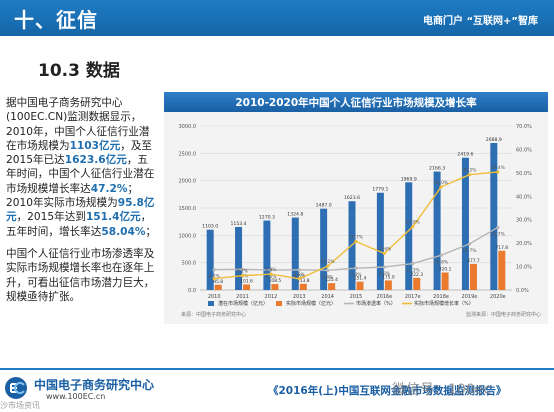 The width and height of the screenshot is (554, 412). I want to click on growth-rate-label: 15.6%, so click(384, 249).